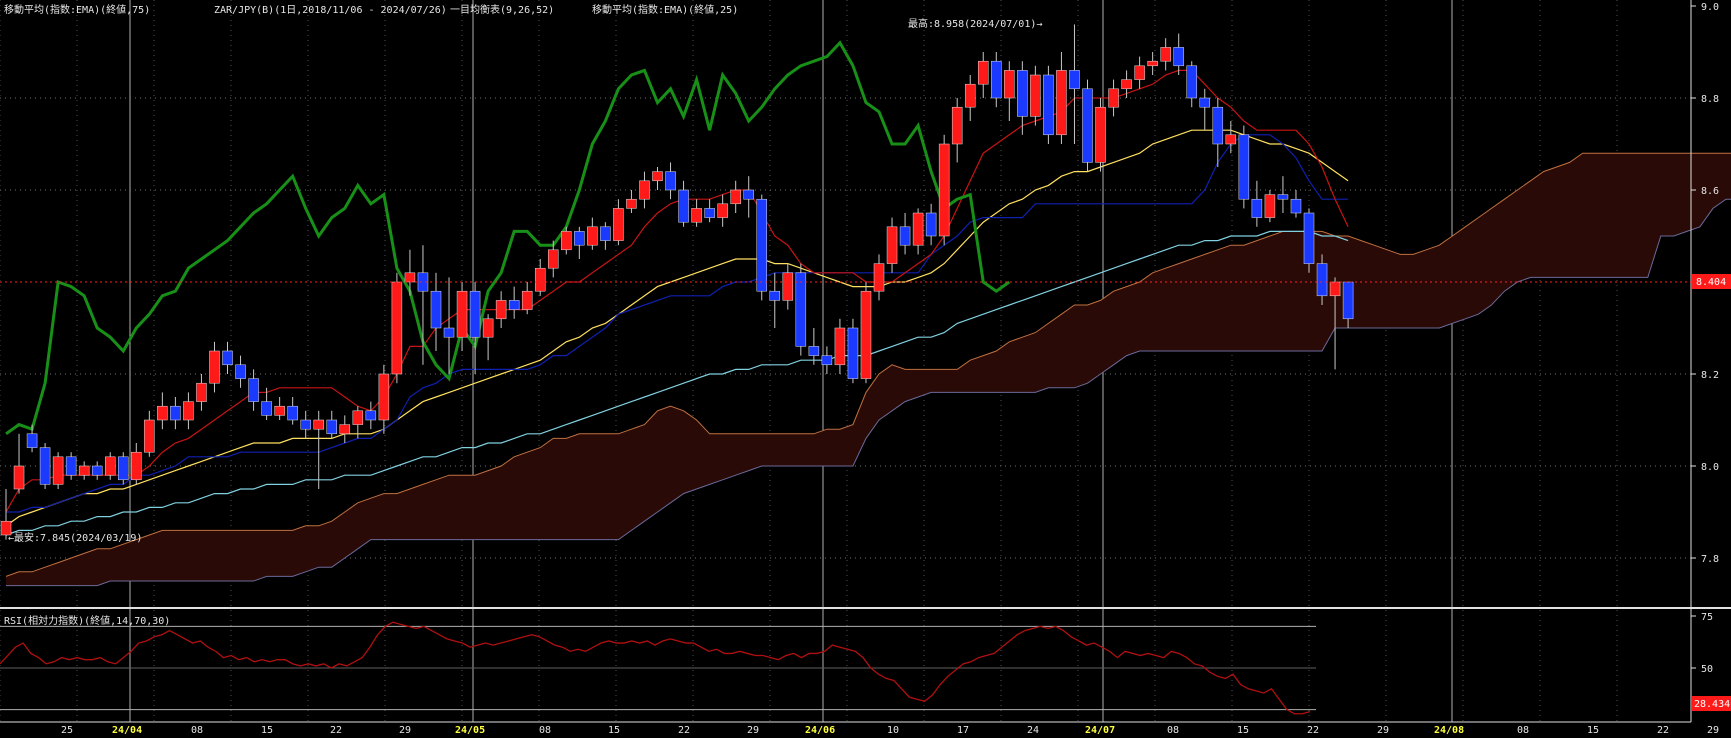 This screenshot has width=1731, height=738. What do you see at coordinates (1707, 669) in the screenshot?
I see `rsi-tick-50: 50` at bounding box center [1707, 669].